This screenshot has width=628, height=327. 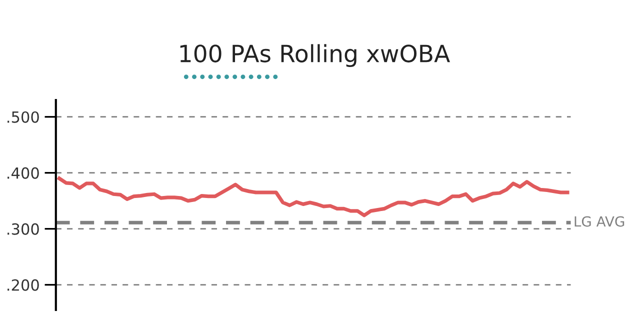 What do you see at coordinates (23, 285) in the screenshot?
I see `y-tick-label: .200` at bounding box center [23, 285].